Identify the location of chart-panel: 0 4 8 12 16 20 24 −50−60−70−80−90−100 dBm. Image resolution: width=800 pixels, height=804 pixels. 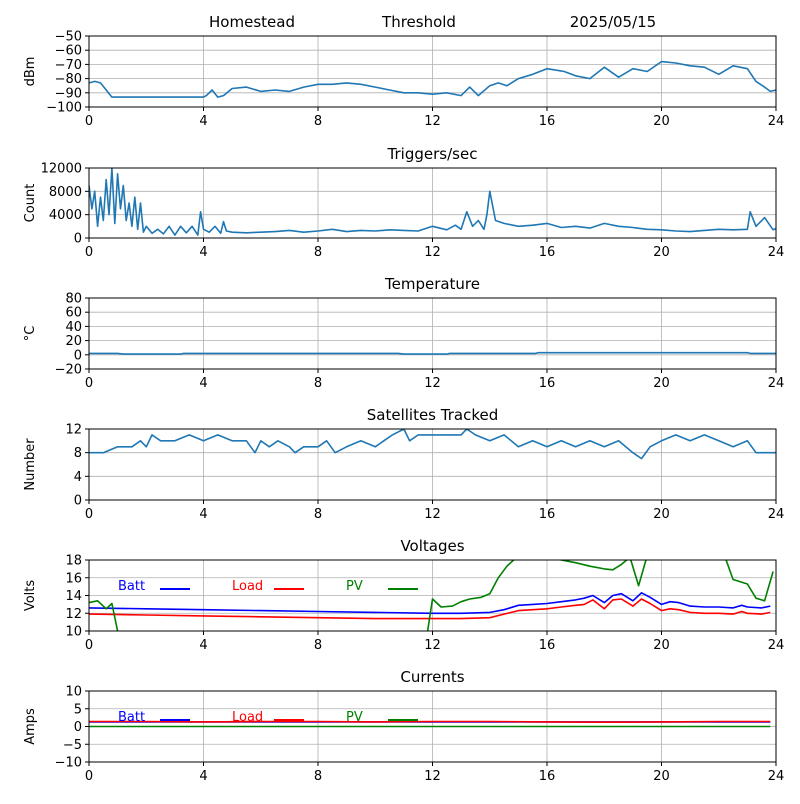
(403, 80).